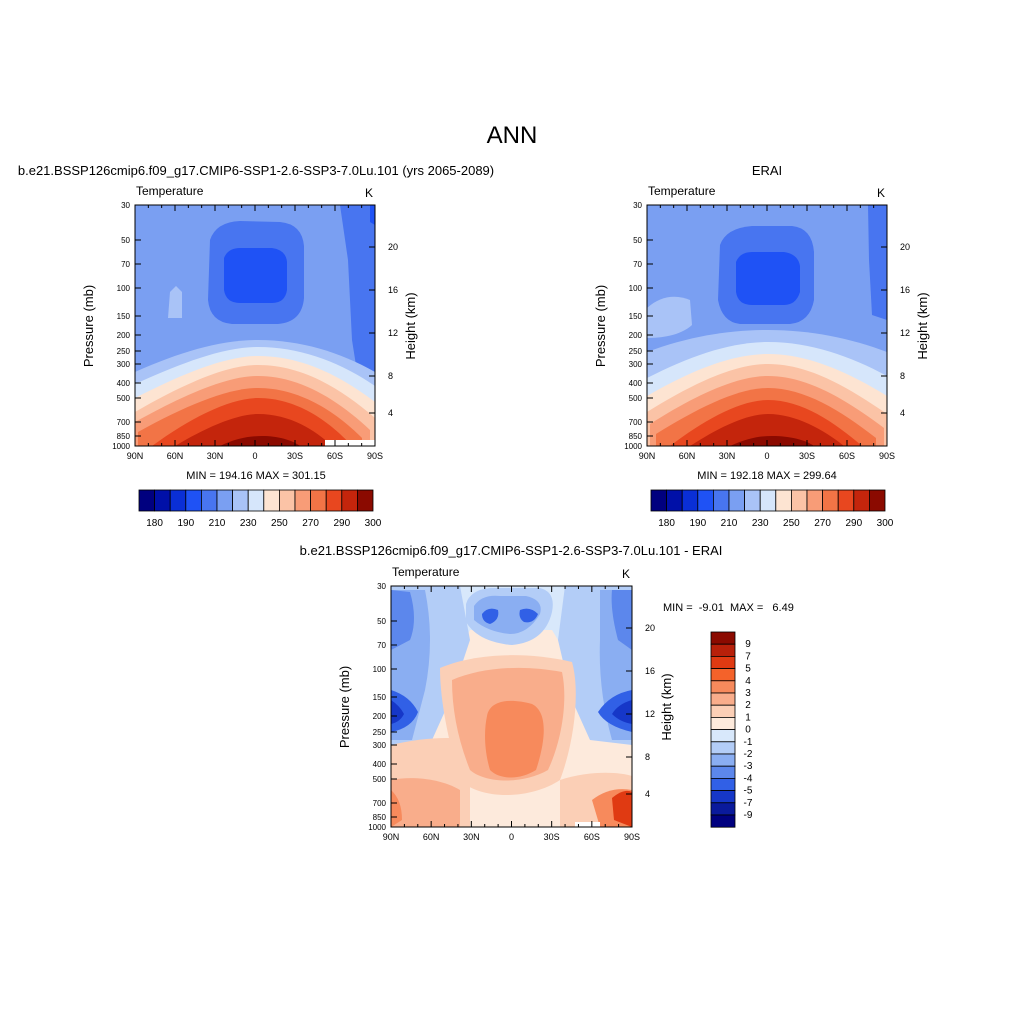 This screenshot has height=1024, width=1024. I want to click on obs-colorbar-label: 210, so click(729, 523).